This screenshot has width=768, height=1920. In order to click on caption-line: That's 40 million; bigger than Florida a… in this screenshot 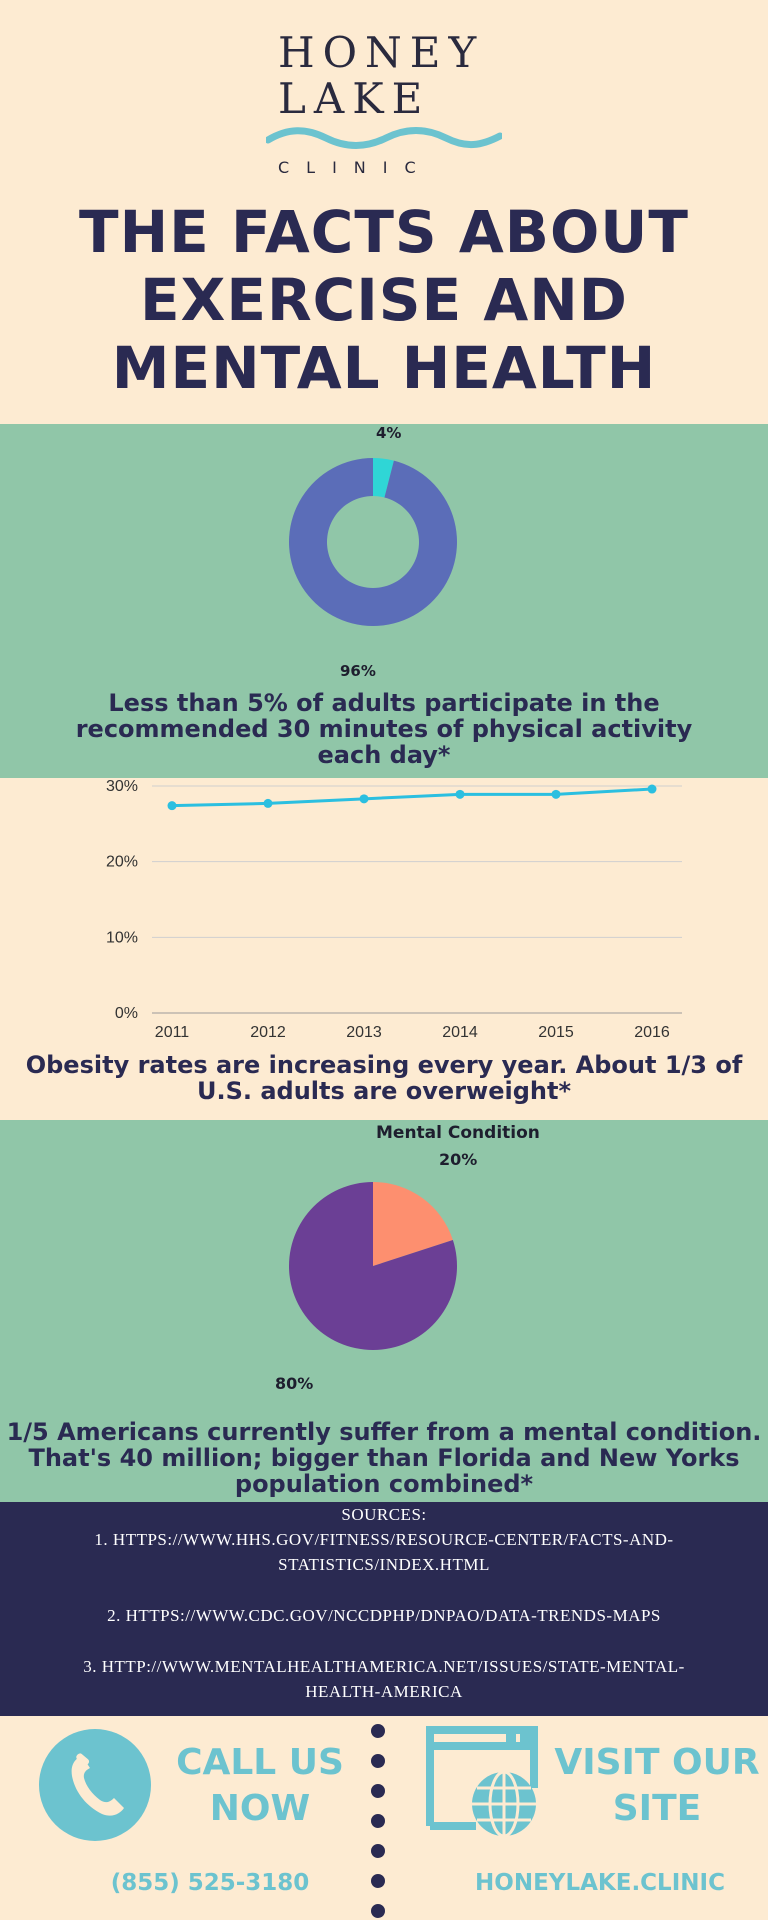, I will do `click(384, 1458)`.